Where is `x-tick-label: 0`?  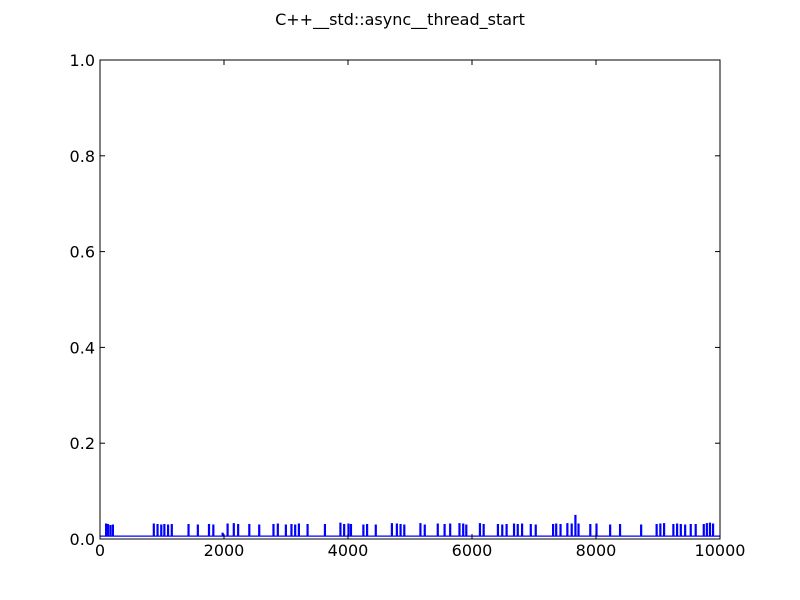
x-tick-label: 0 is located at coordinates (100, 550).